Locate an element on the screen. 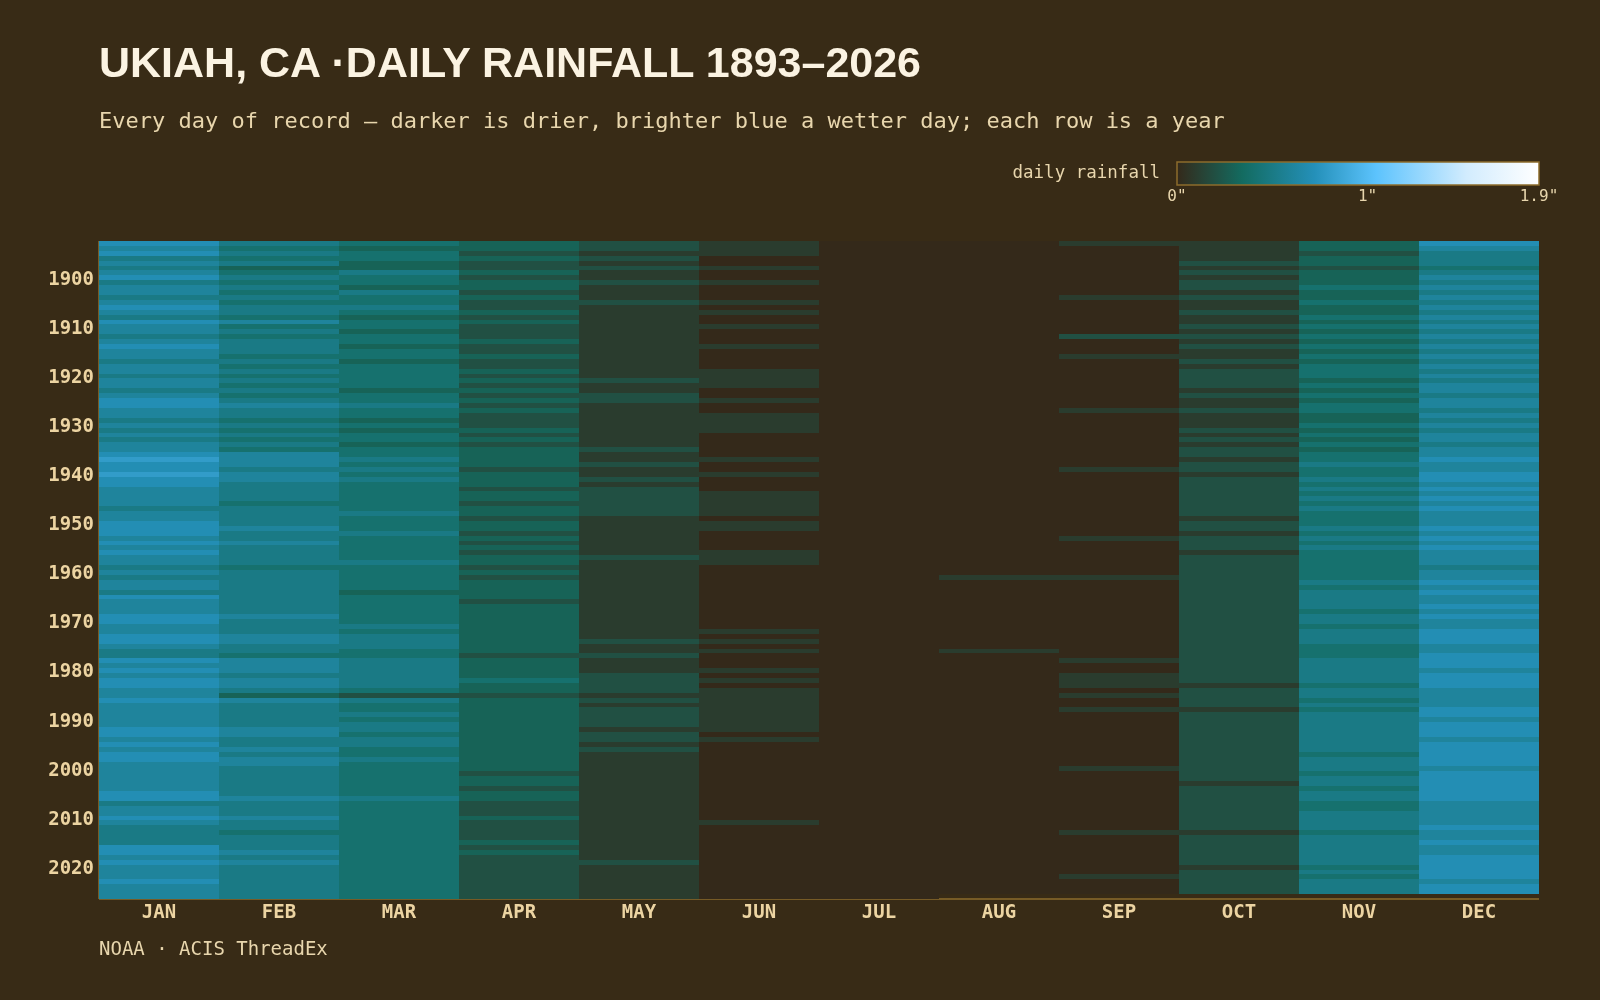  color-bar-title: daily rainfall is located at coordinates (1086, 172).